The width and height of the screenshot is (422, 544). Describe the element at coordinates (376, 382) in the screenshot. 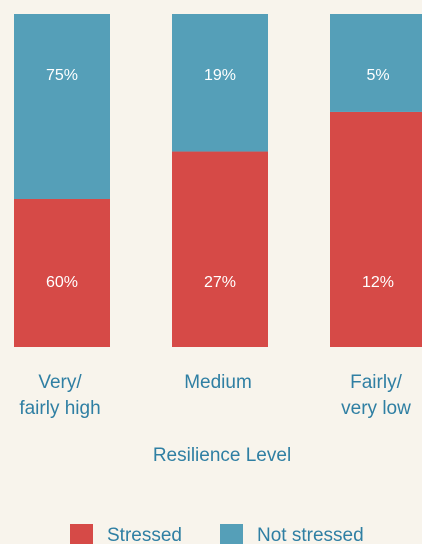

I see `x-tick-label: Fairly/` at that location.